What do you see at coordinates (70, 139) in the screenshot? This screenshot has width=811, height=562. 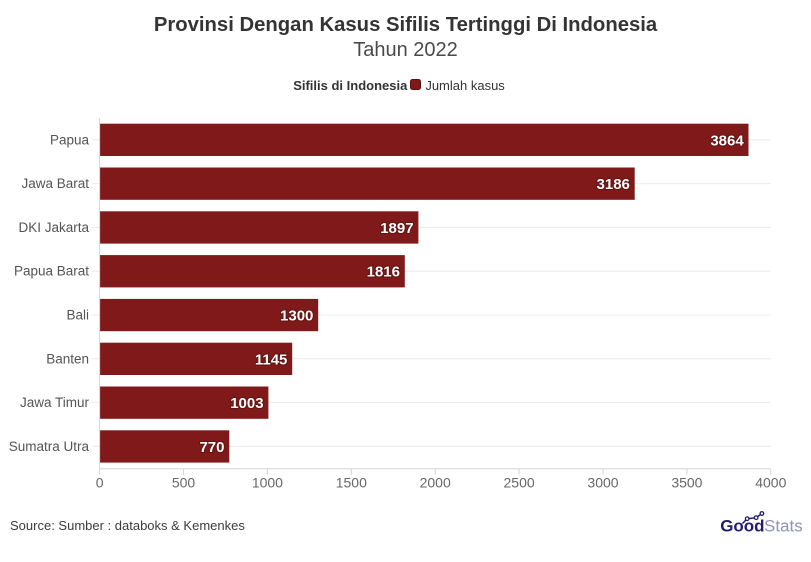 I see `svg-text: Papua` at bounding box center [70, 139].